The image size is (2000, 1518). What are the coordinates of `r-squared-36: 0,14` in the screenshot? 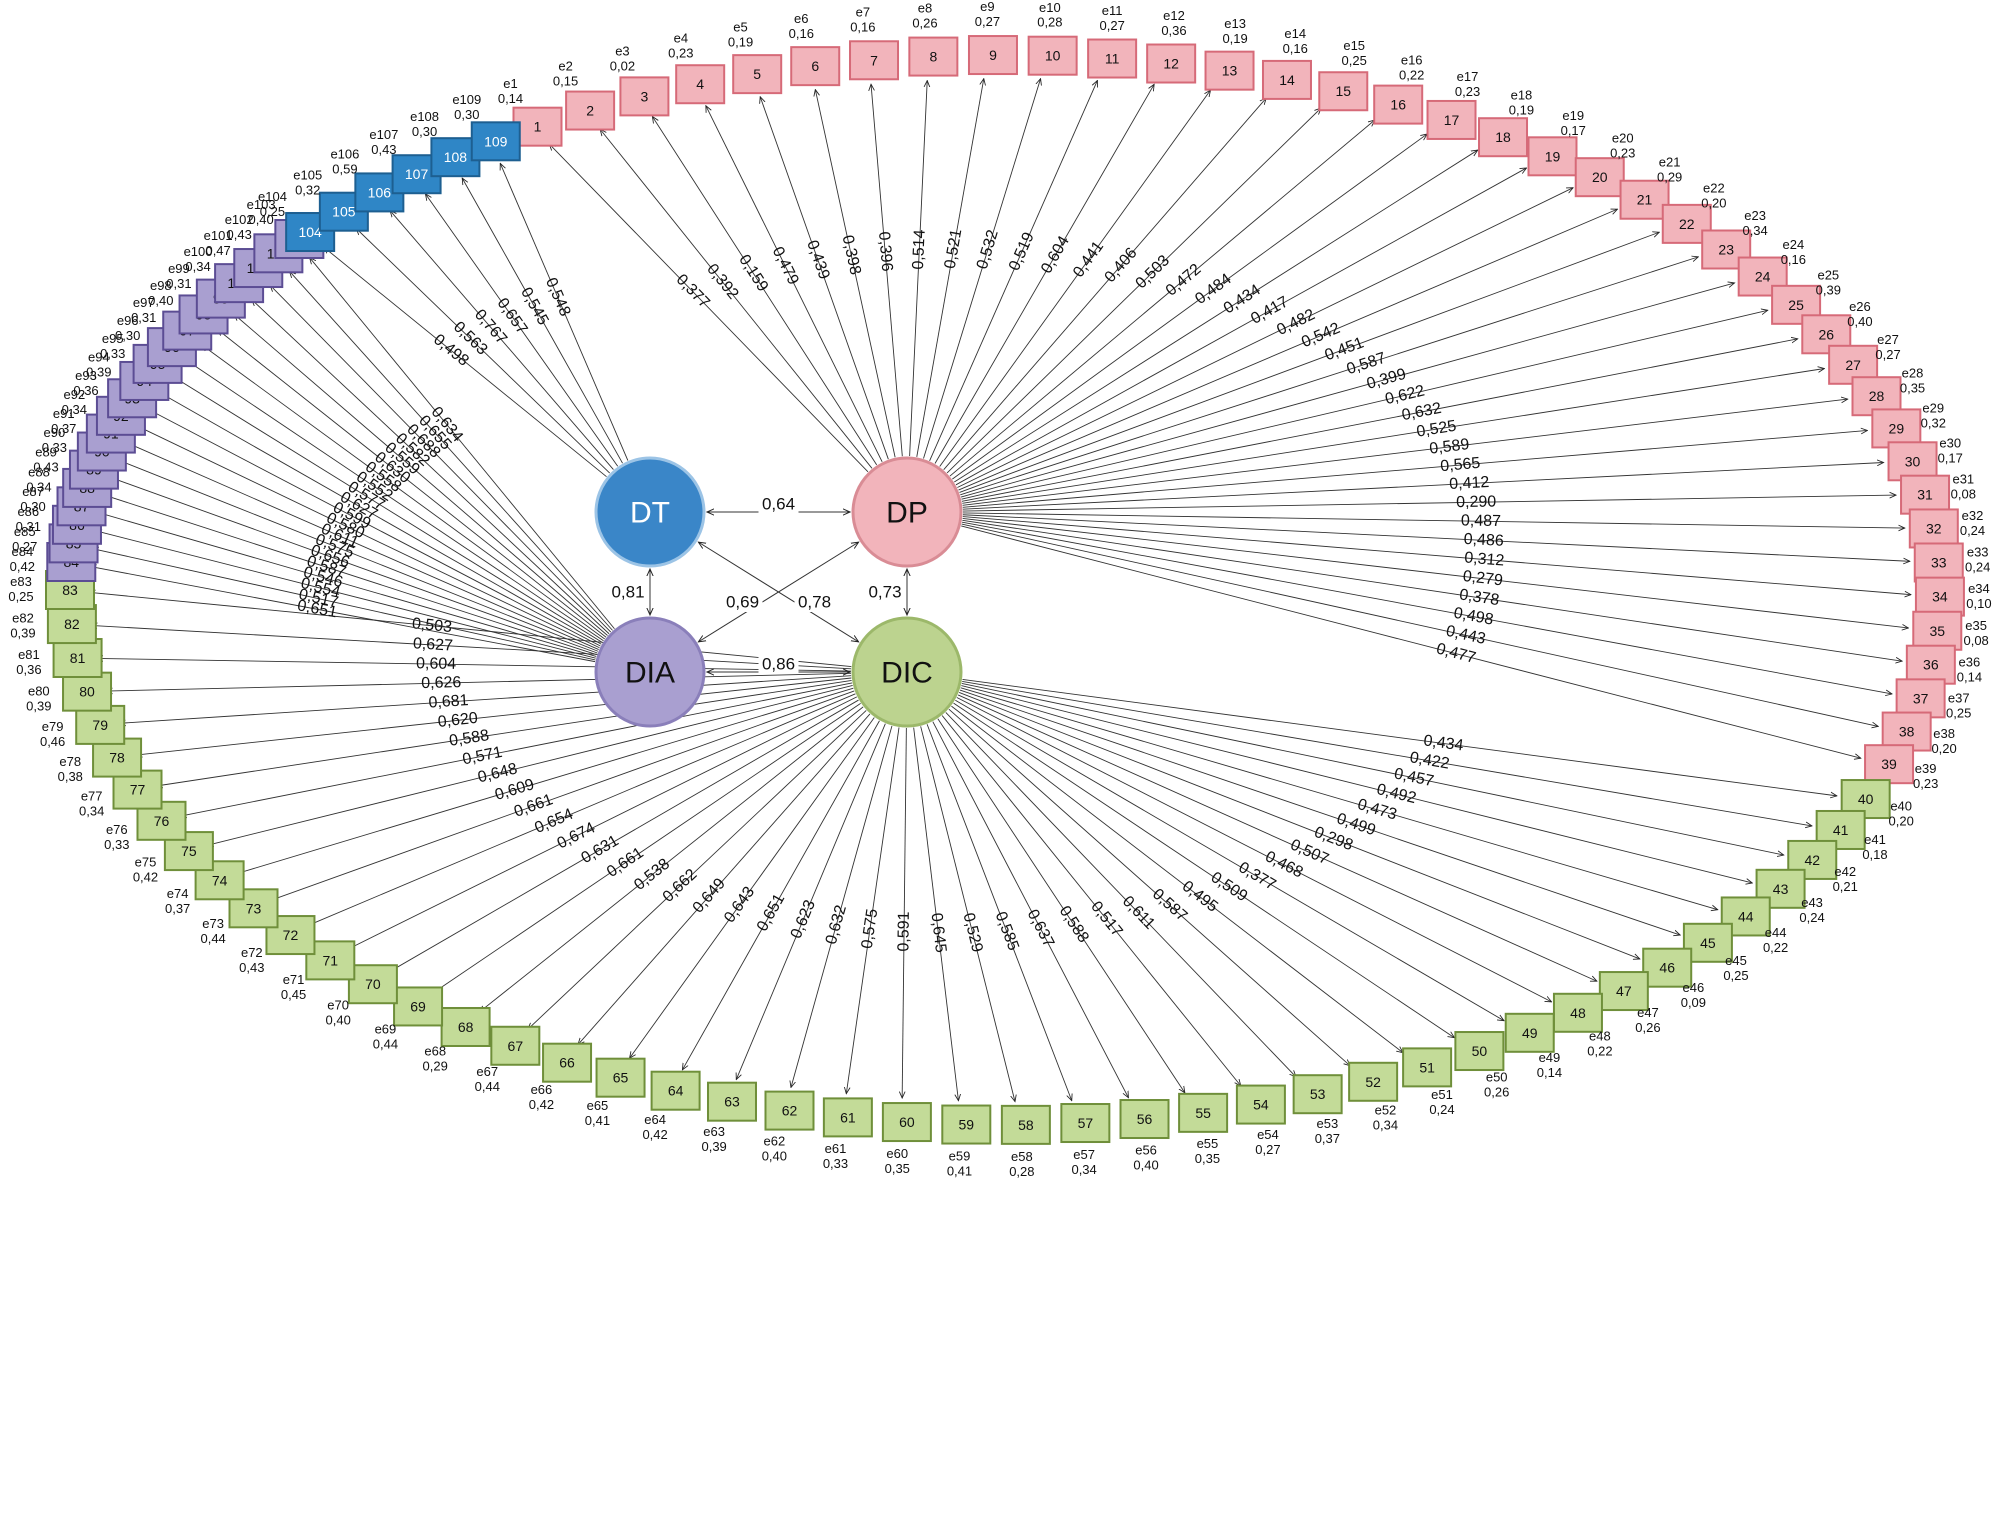 It's located at (1969, 676).